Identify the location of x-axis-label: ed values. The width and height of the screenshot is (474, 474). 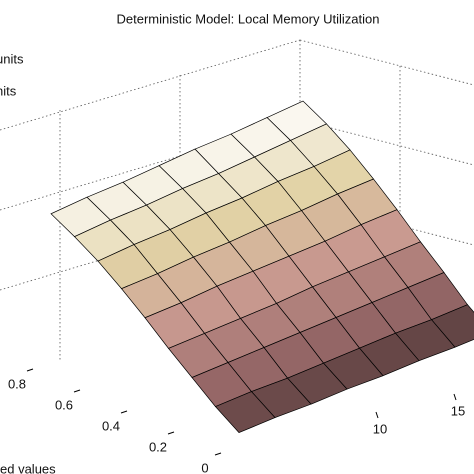
(28, 467).